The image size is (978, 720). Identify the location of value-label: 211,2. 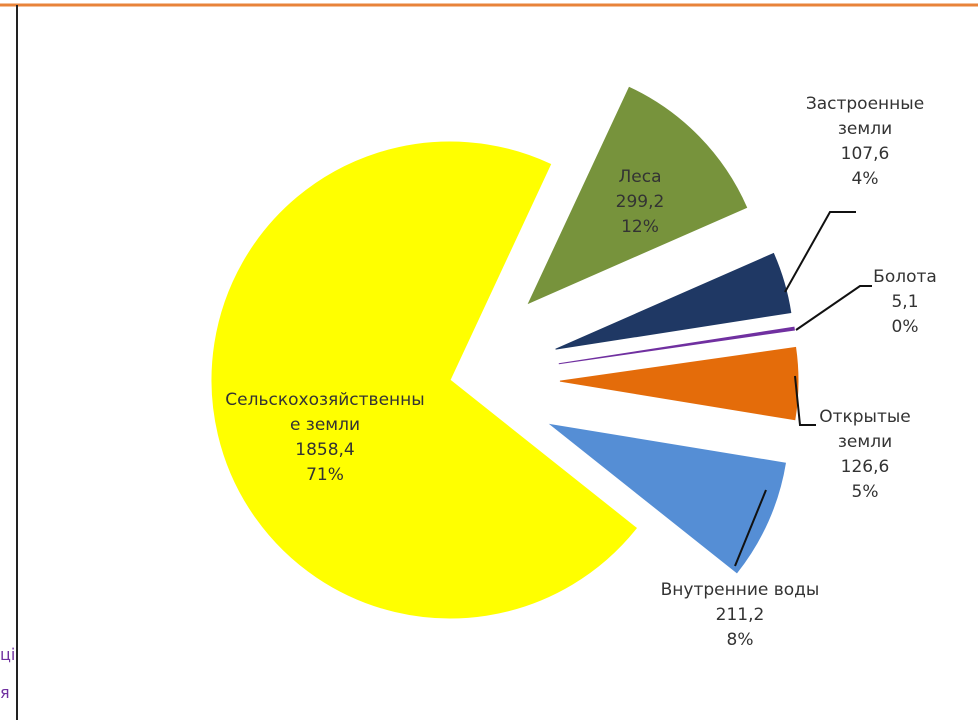
(740, 615).